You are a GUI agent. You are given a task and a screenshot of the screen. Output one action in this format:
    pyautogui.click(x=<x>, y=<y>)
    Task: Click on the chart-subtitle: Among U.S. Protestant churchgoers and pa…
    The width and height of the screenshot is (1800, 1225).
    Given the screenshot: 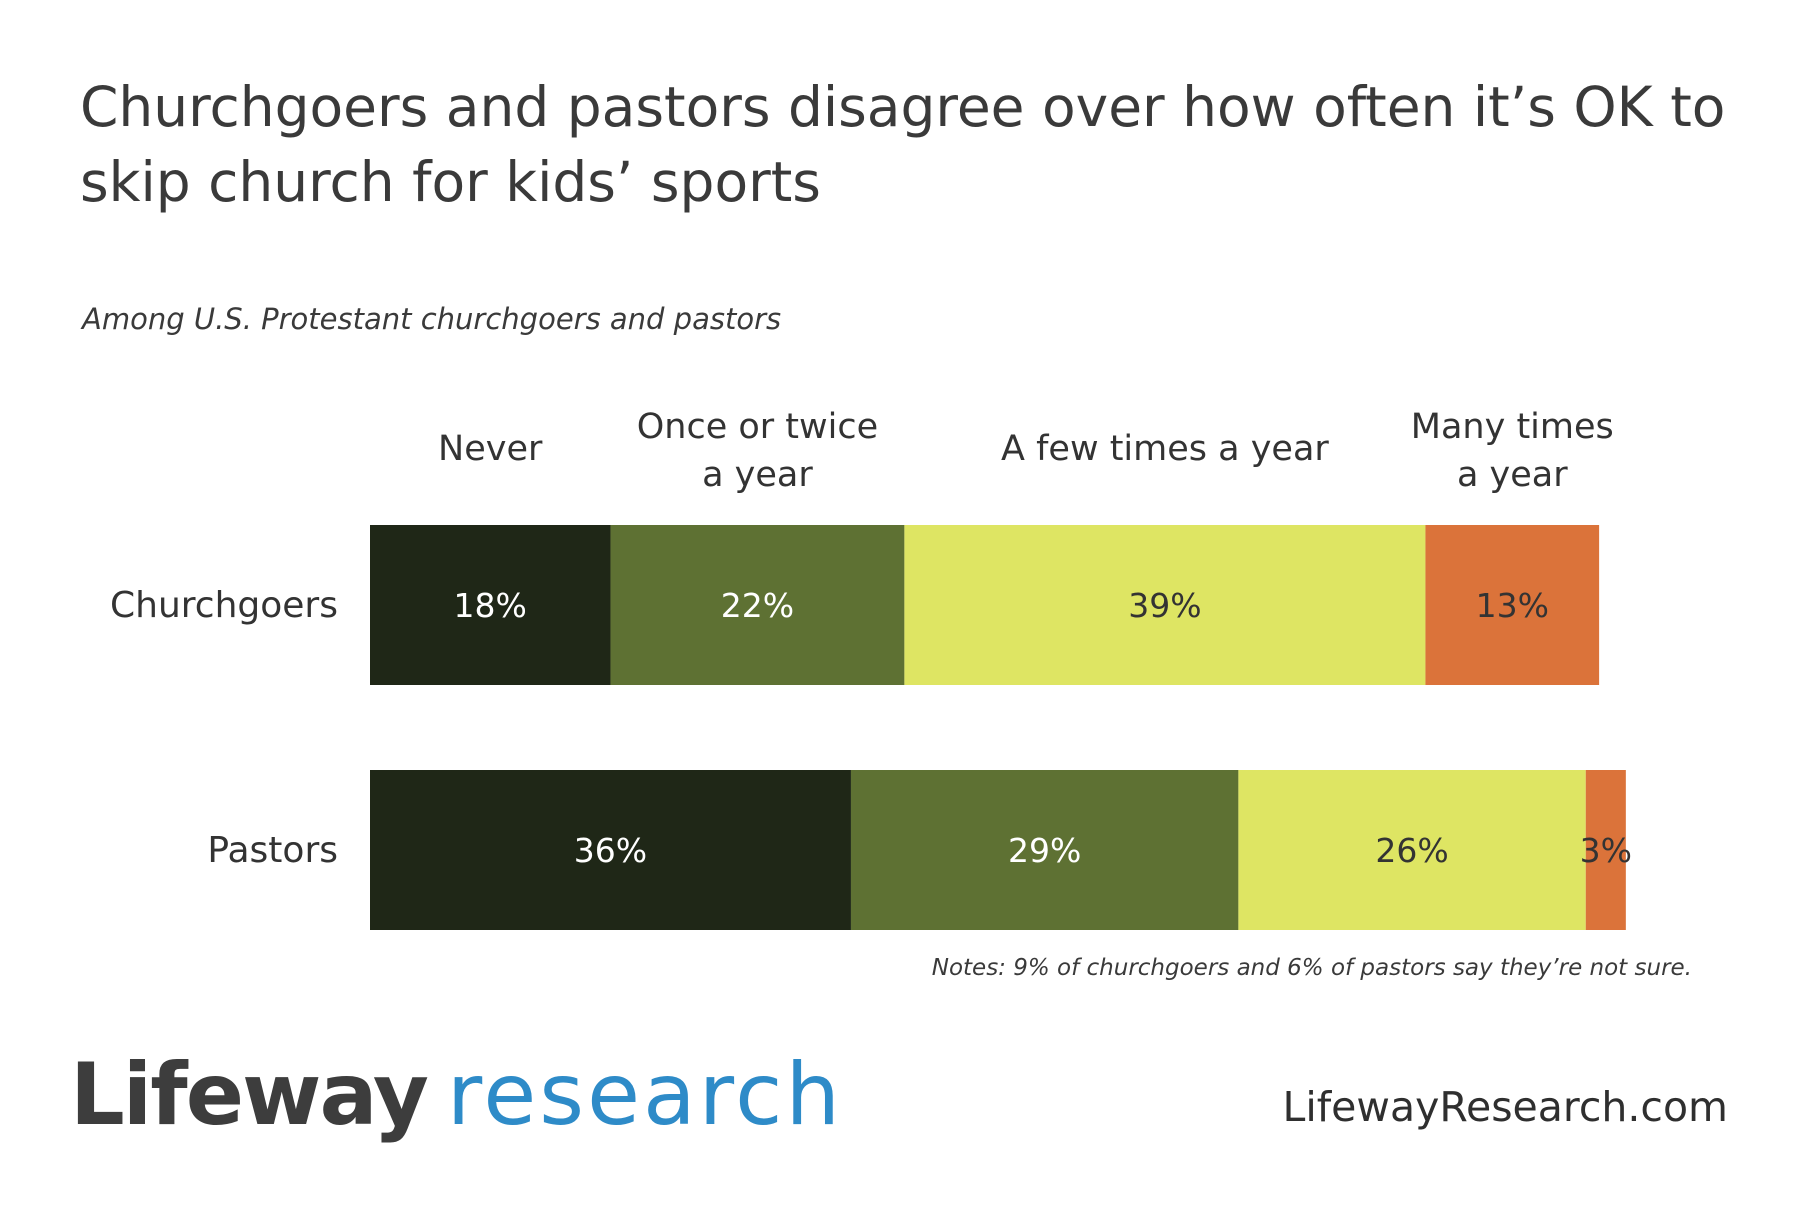 What is the action you would take?
    pyautogui.click(x=432, y=319)
    